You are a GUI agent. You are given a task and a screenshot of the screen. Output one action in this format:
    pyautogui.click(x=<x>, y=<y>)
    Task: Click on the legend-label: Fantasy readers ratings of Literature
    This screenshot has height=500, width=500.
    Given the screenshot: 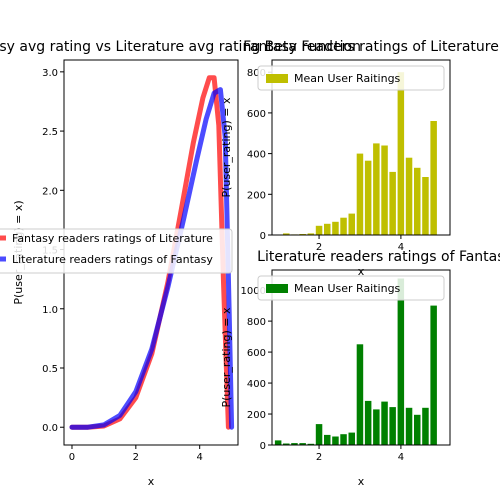 What is the action you would take?
    pyautogui.click(x=112, y=238)
    